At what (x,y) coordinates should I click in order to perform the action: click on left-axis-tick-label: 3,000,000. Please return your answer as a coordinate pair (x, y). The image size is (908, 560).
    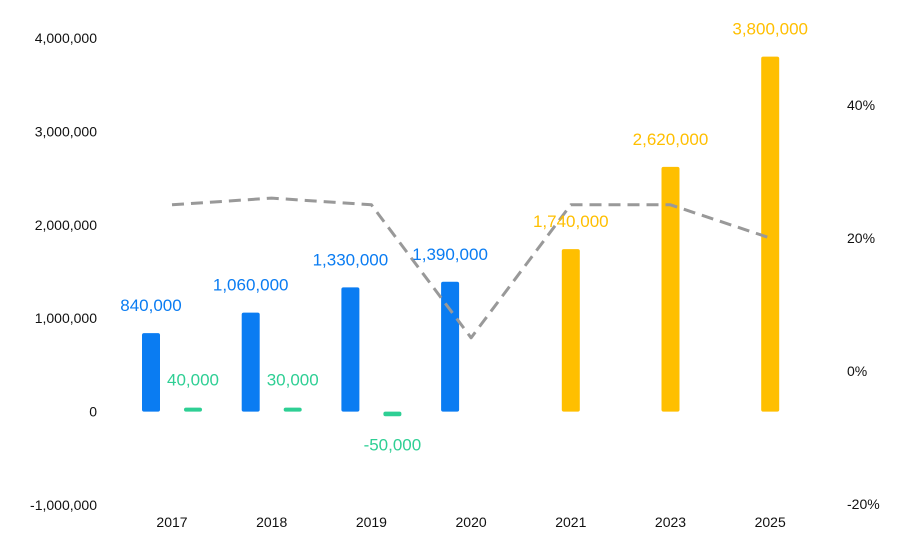
    Looking at the image, I should click on (66, 131).